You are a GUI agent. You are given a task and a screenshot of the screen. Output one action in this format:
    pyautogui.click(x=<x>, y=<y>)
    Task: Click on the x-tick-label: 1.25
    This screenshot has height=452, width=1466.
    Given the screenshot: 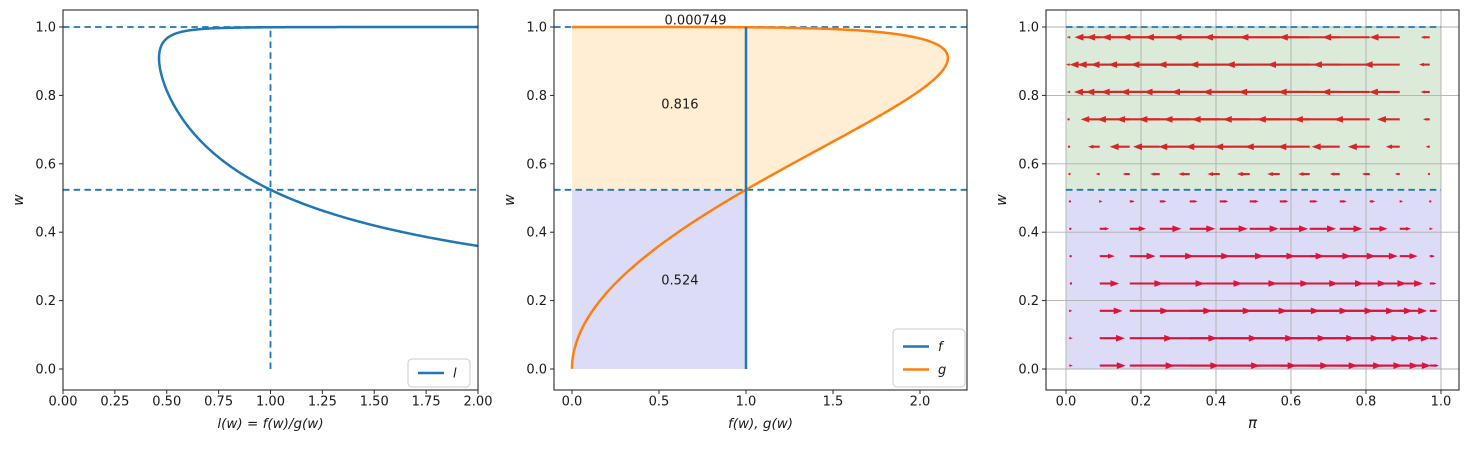 What is the action you would take?
    pyautogui.click(x=322, y=402)
    